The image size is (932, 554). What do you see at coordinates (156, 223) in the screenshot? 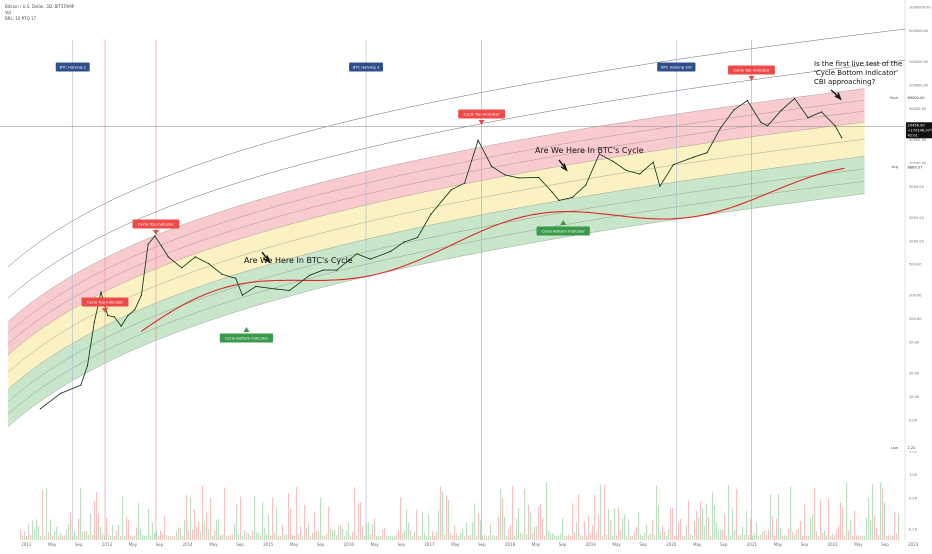
I see `tag-cti-2013-text: Cycle Top Indicator` at bounding box center [156, 223].